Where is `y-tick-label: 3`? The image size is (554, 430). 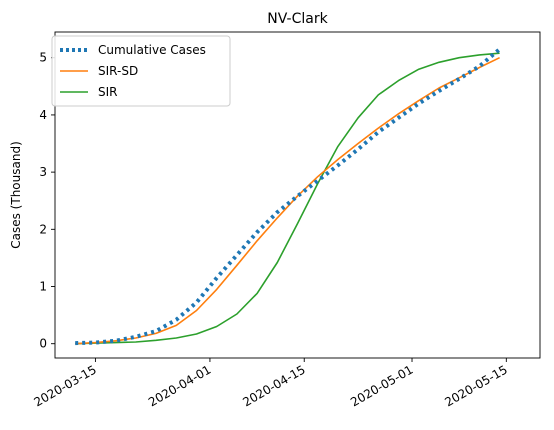
y-tick-label: 3 is located at coordinates (43, 172).